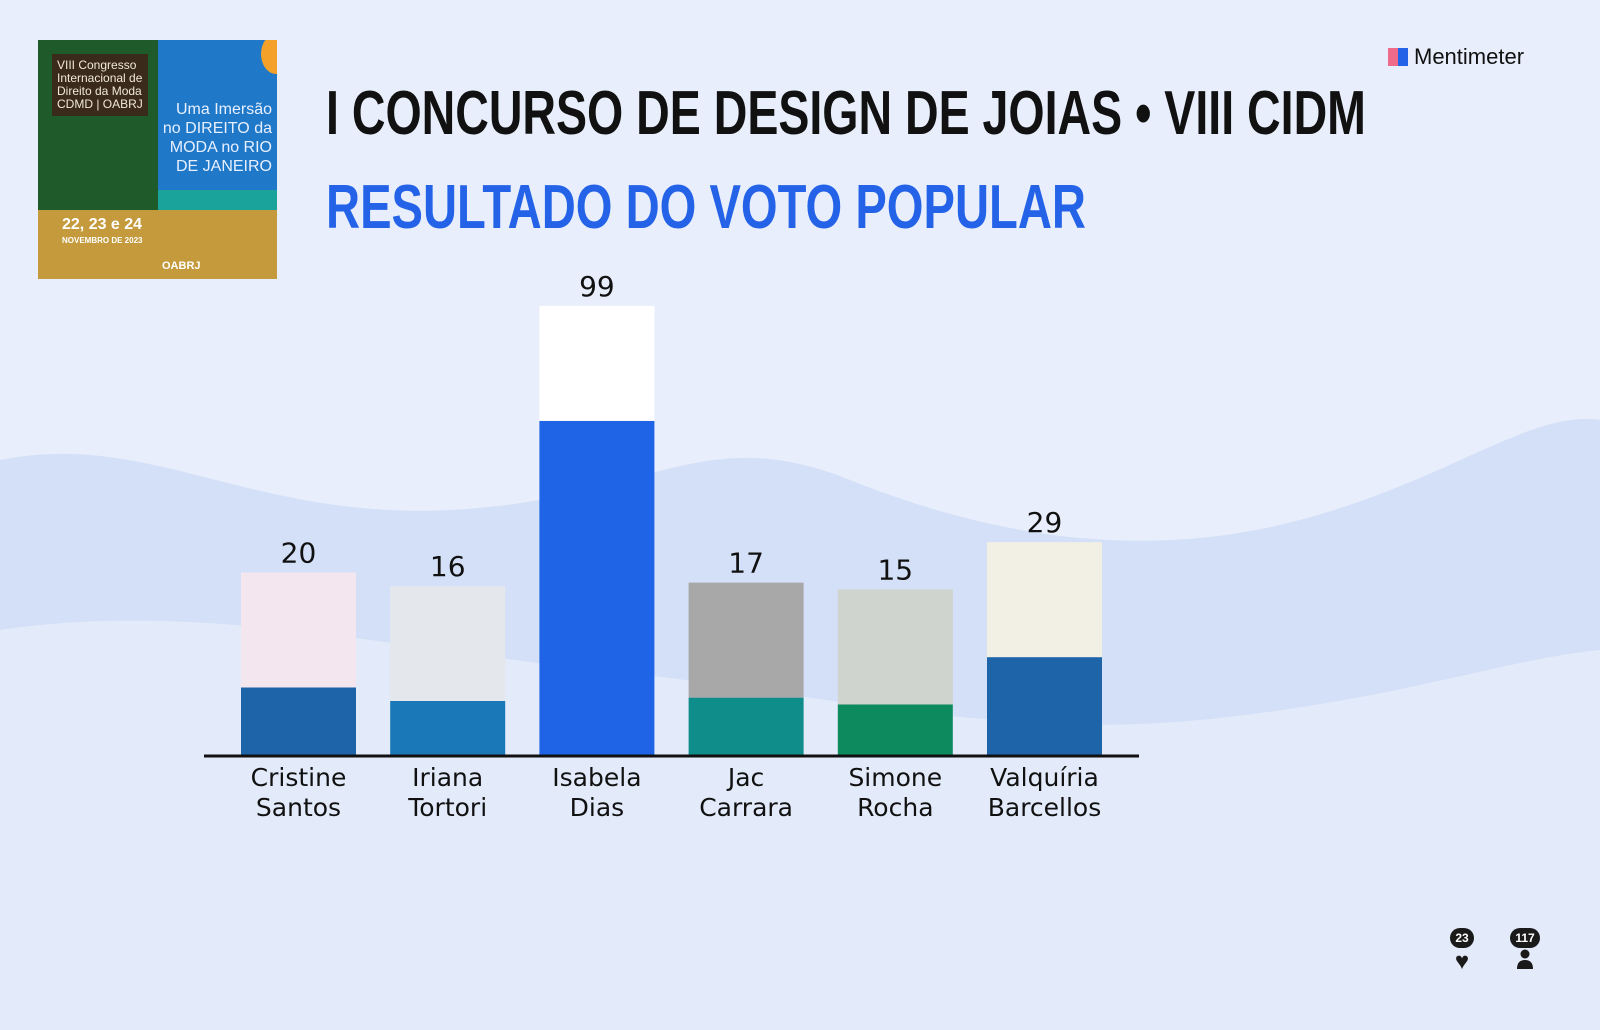  What do you see at coordinates (895, 569) in the screenshot?
I see `value-label: 15` at bounding box center [895, 569].